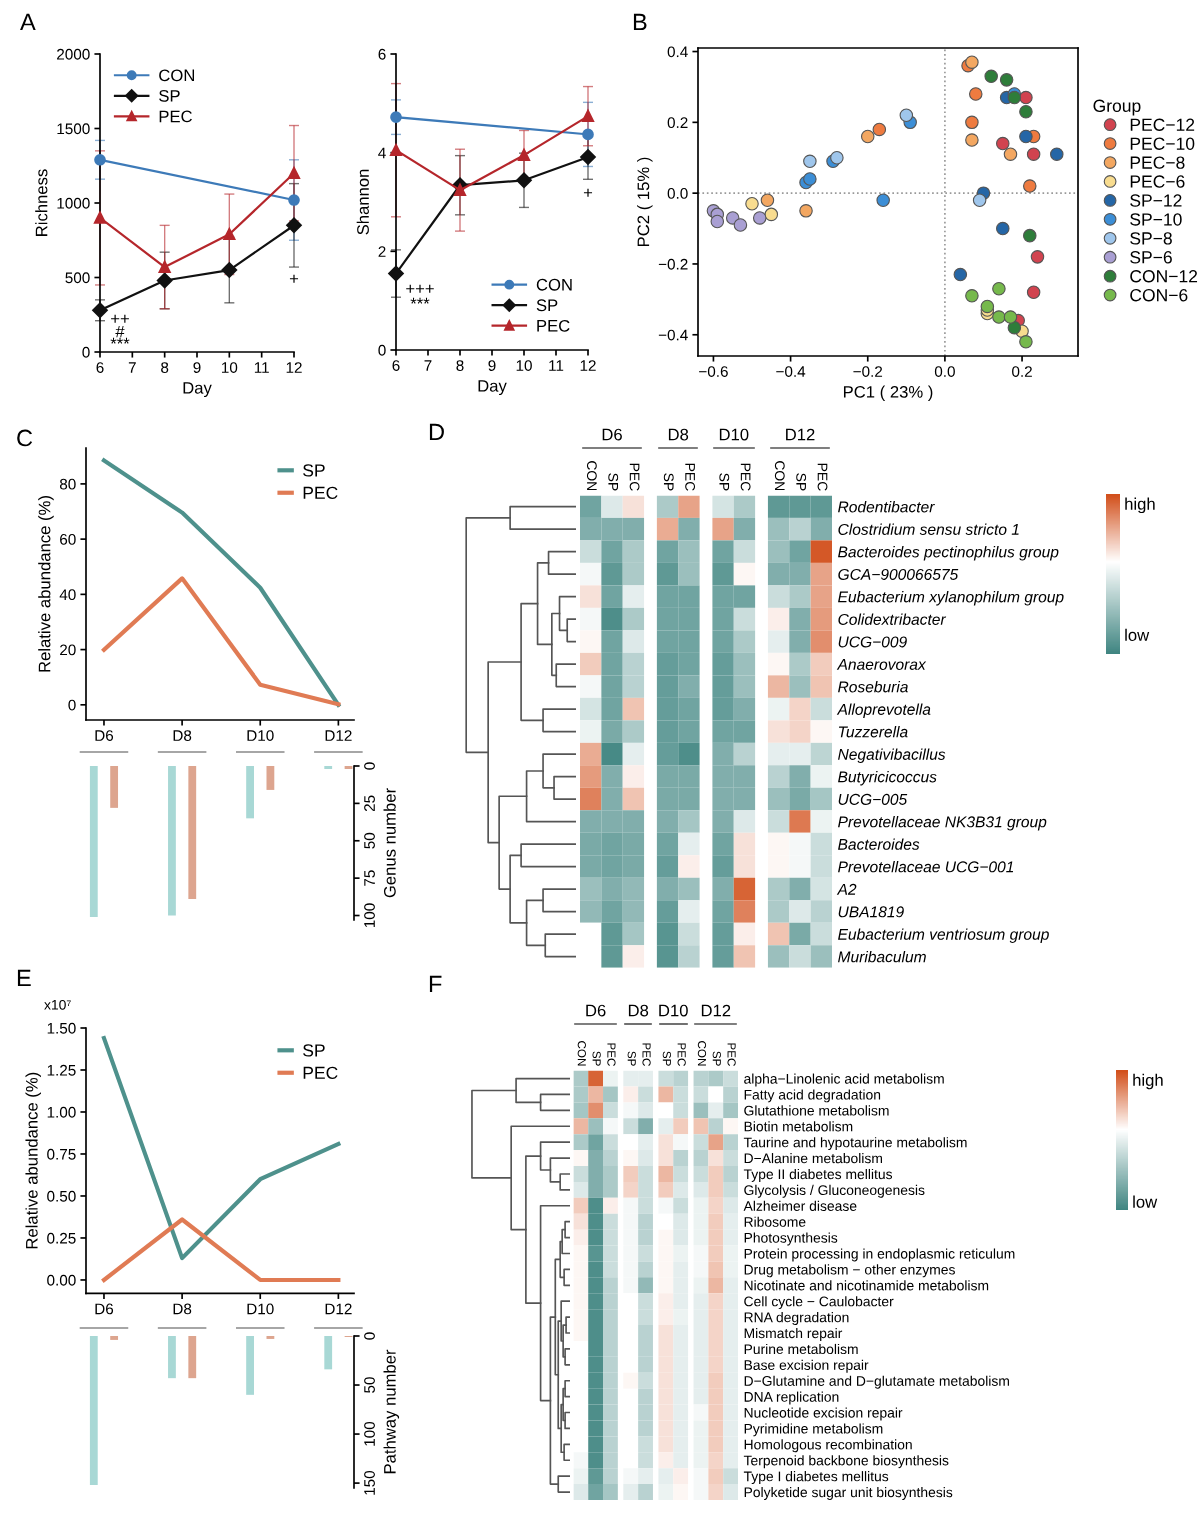 The height and width of the screenshot is (1514, 1198). I want to click on legend-label: SP−8, so click(1151, 238).